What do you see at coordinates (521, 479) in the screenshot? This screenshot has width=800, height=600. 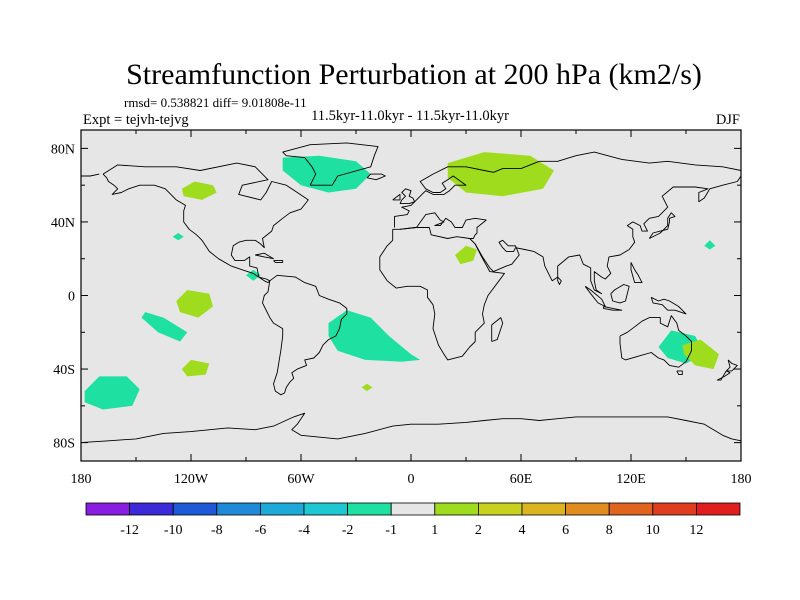 I see `x-tick-label: 60E` at bounding box center [521, 479].